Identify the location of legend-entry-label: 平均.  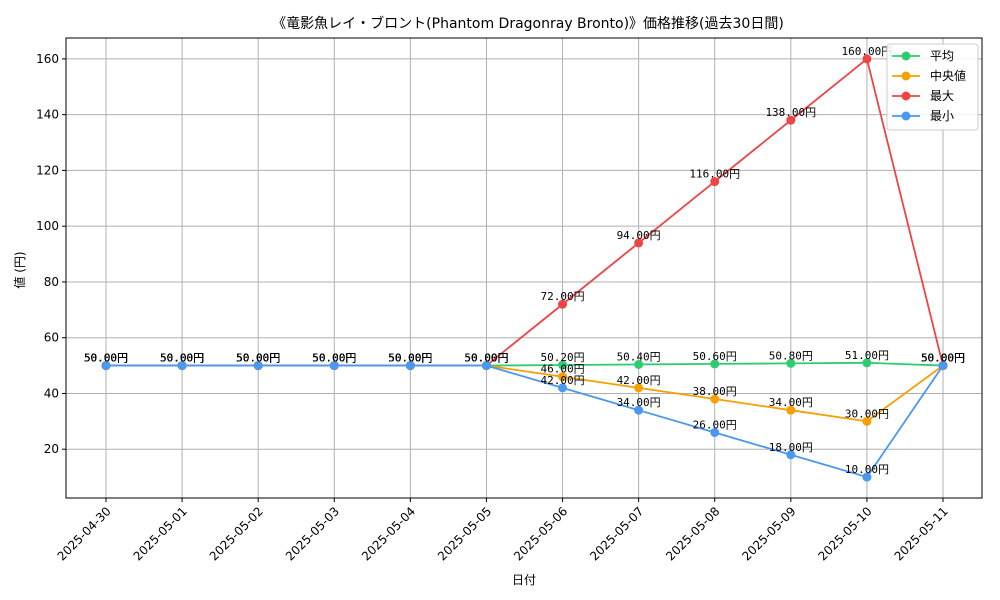
(942, 56).